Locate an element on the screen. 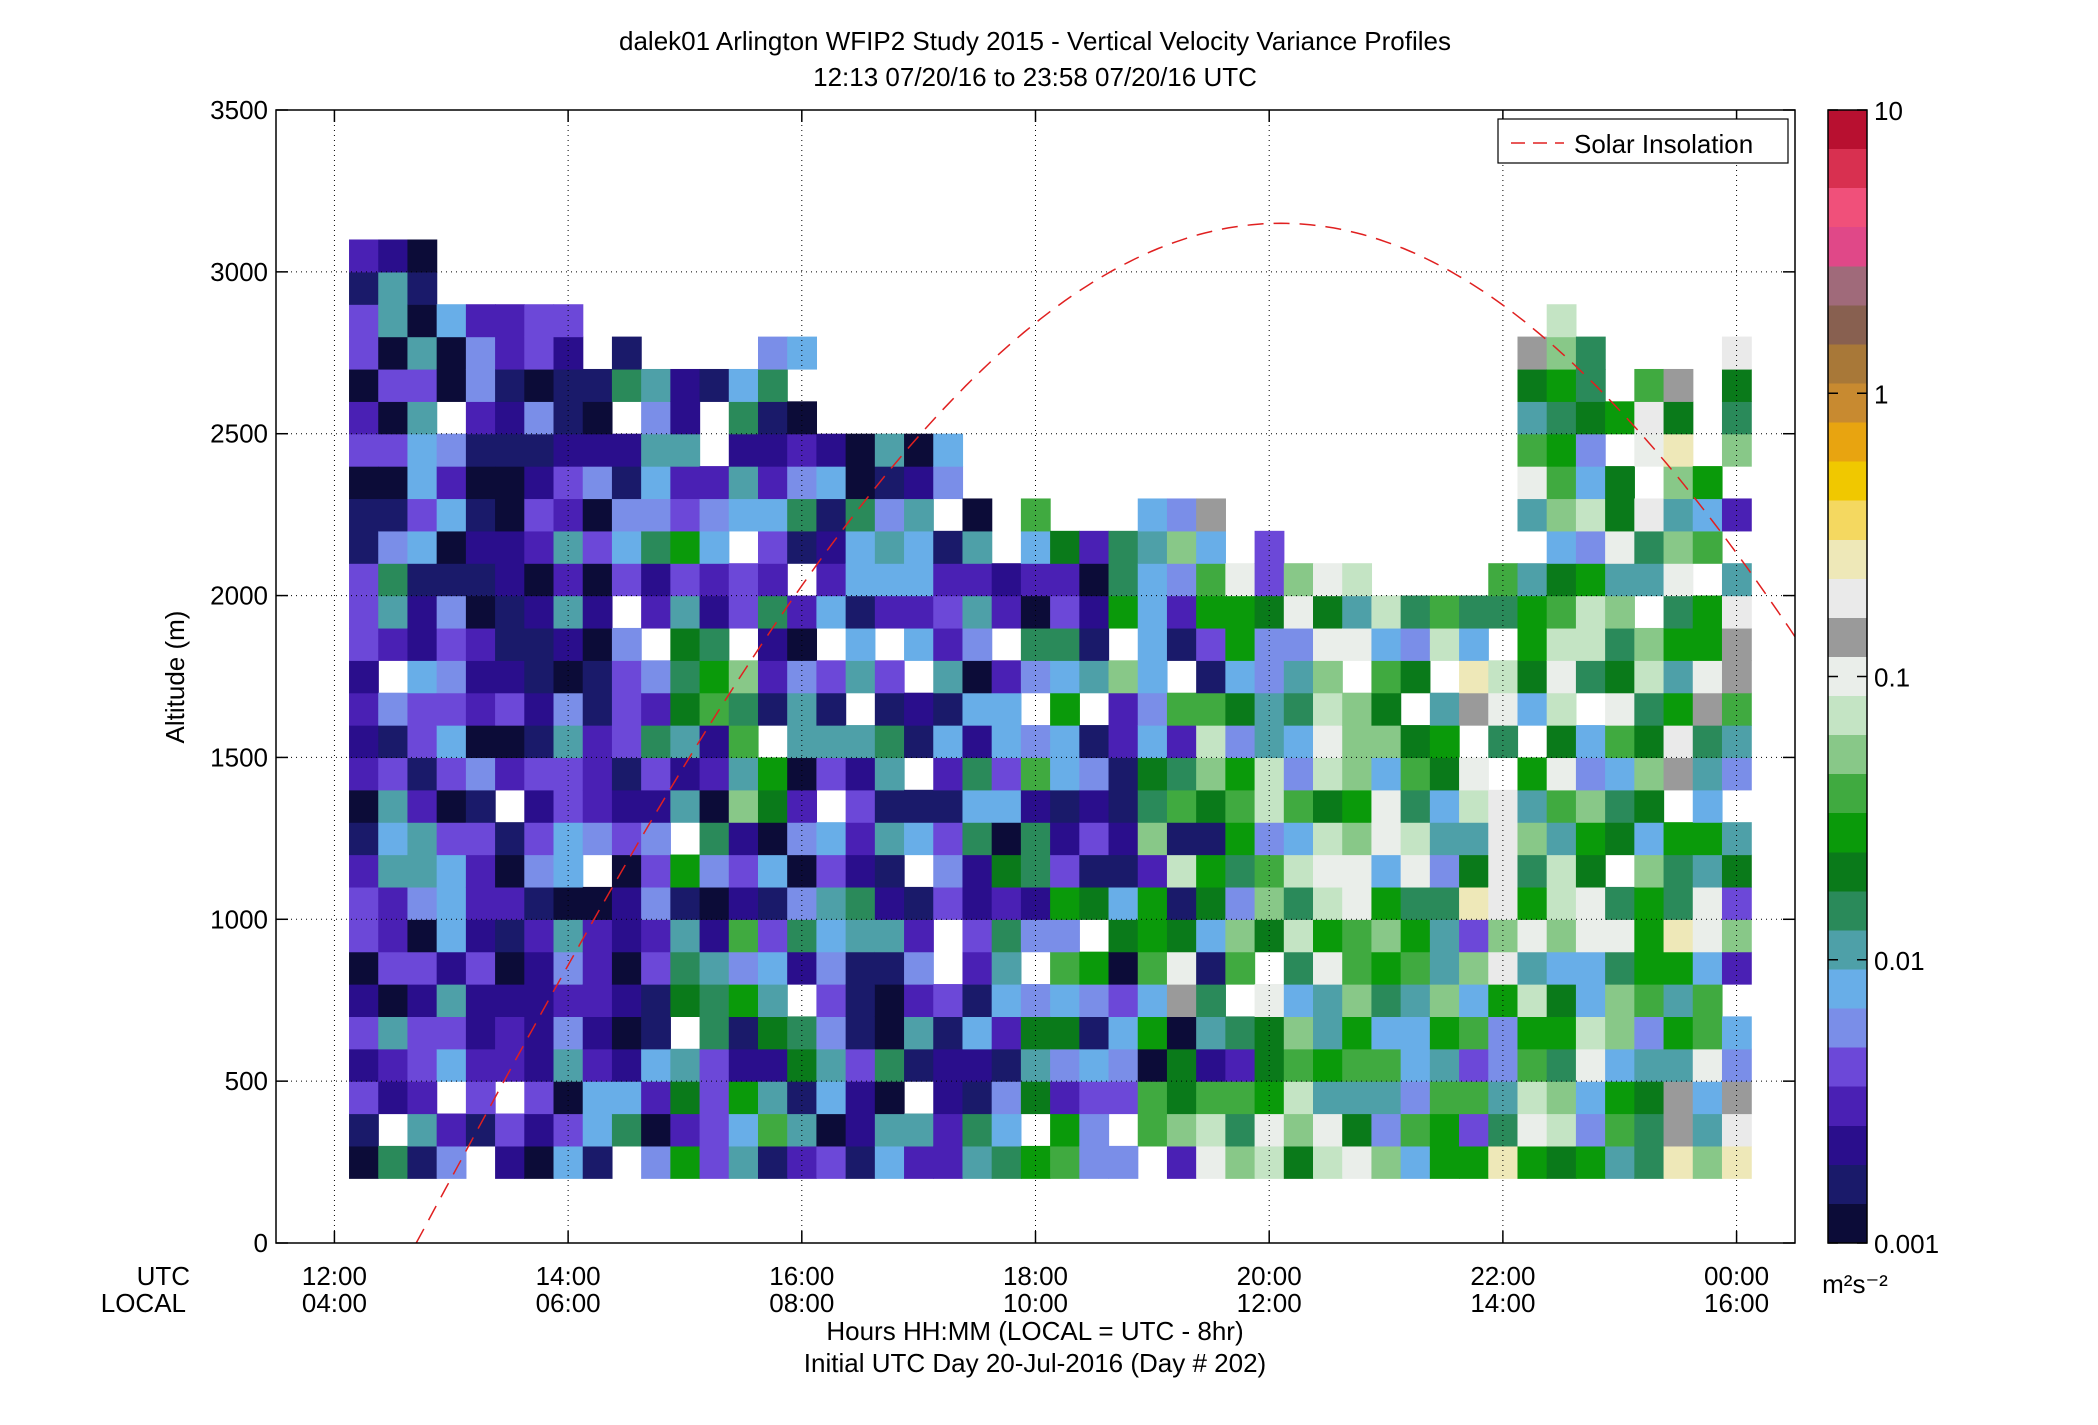 The height and width of the screenshot is (1425, 2098). x-row-label-utc: UTC is located at coordinates (163, 1276).